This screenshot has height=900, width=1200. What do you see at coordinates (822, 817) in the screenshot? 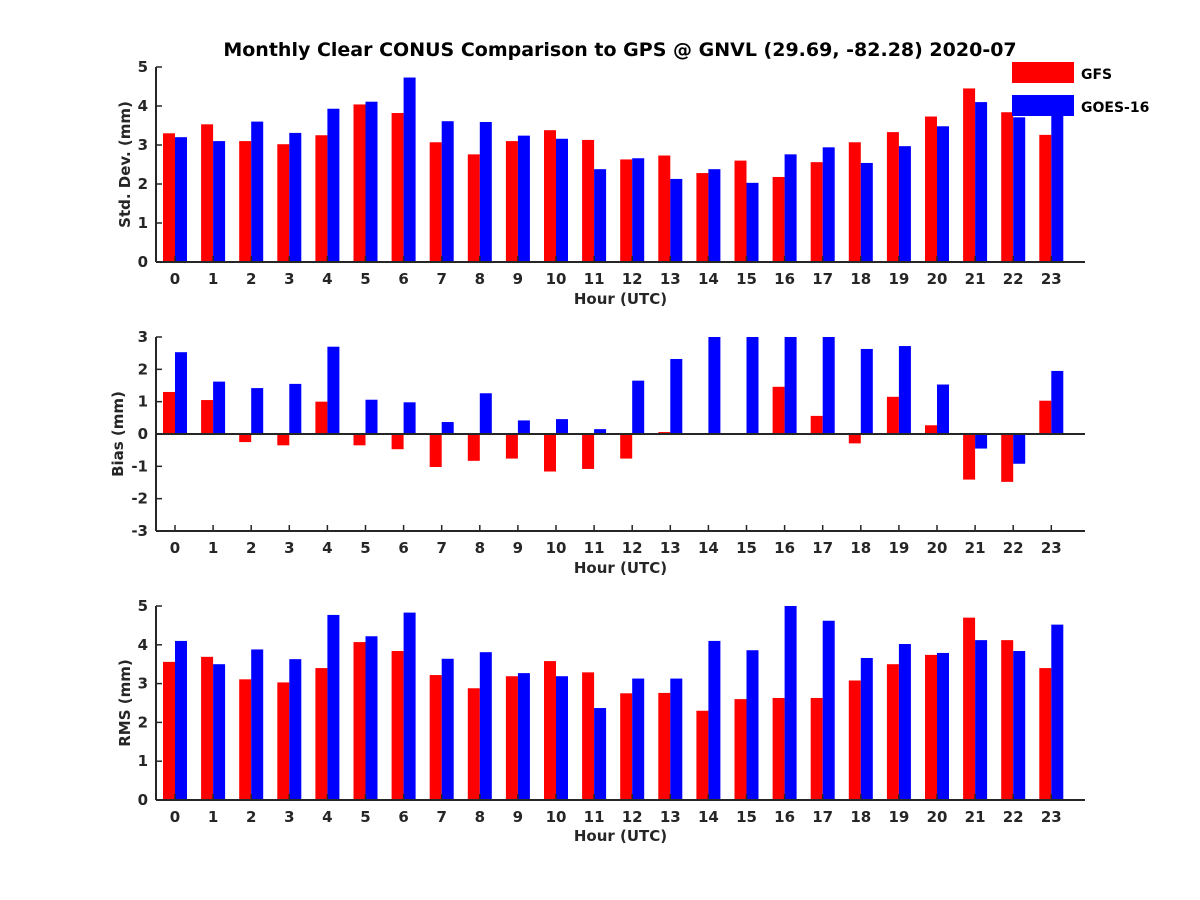
I see `x-tick-label: 17` at bounding box center [822, 817].